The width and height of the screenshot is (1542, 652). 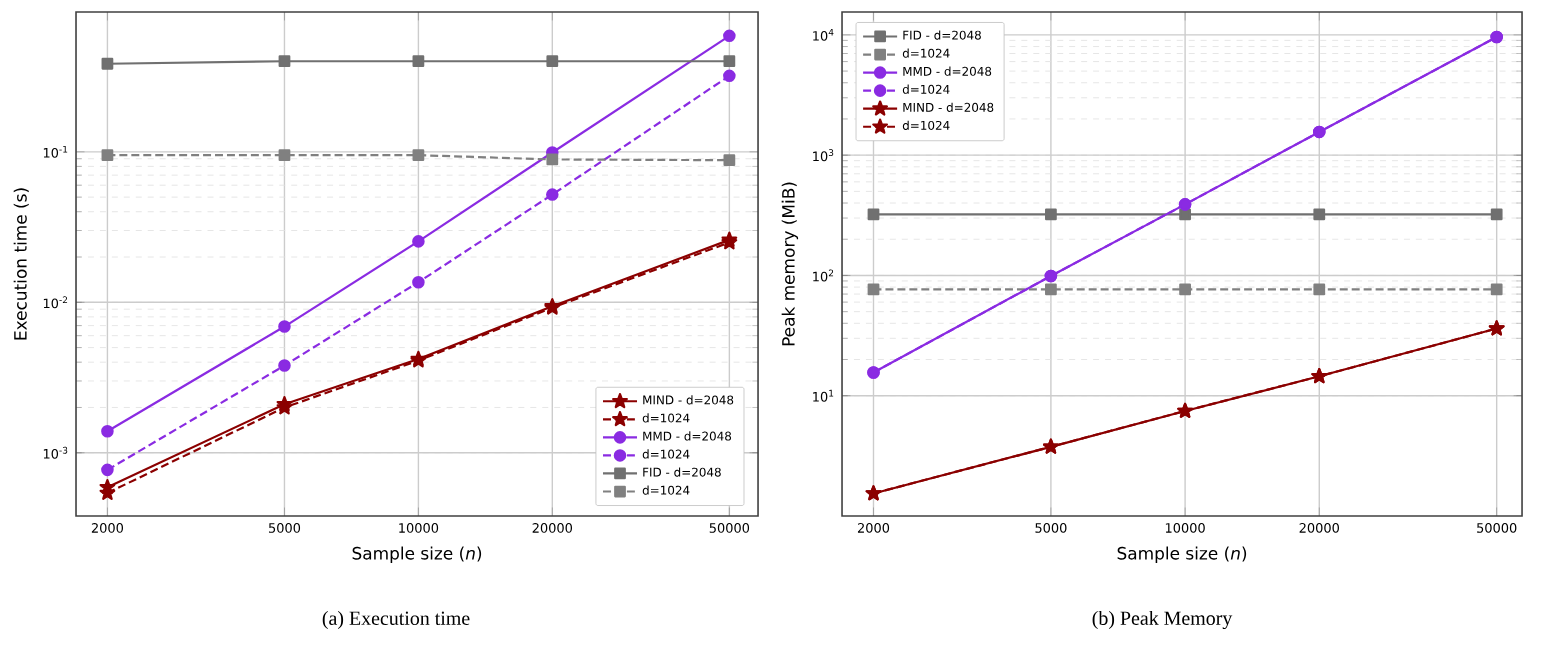 I want to click on text: (a) Execution time, so click(x=396, y=620).